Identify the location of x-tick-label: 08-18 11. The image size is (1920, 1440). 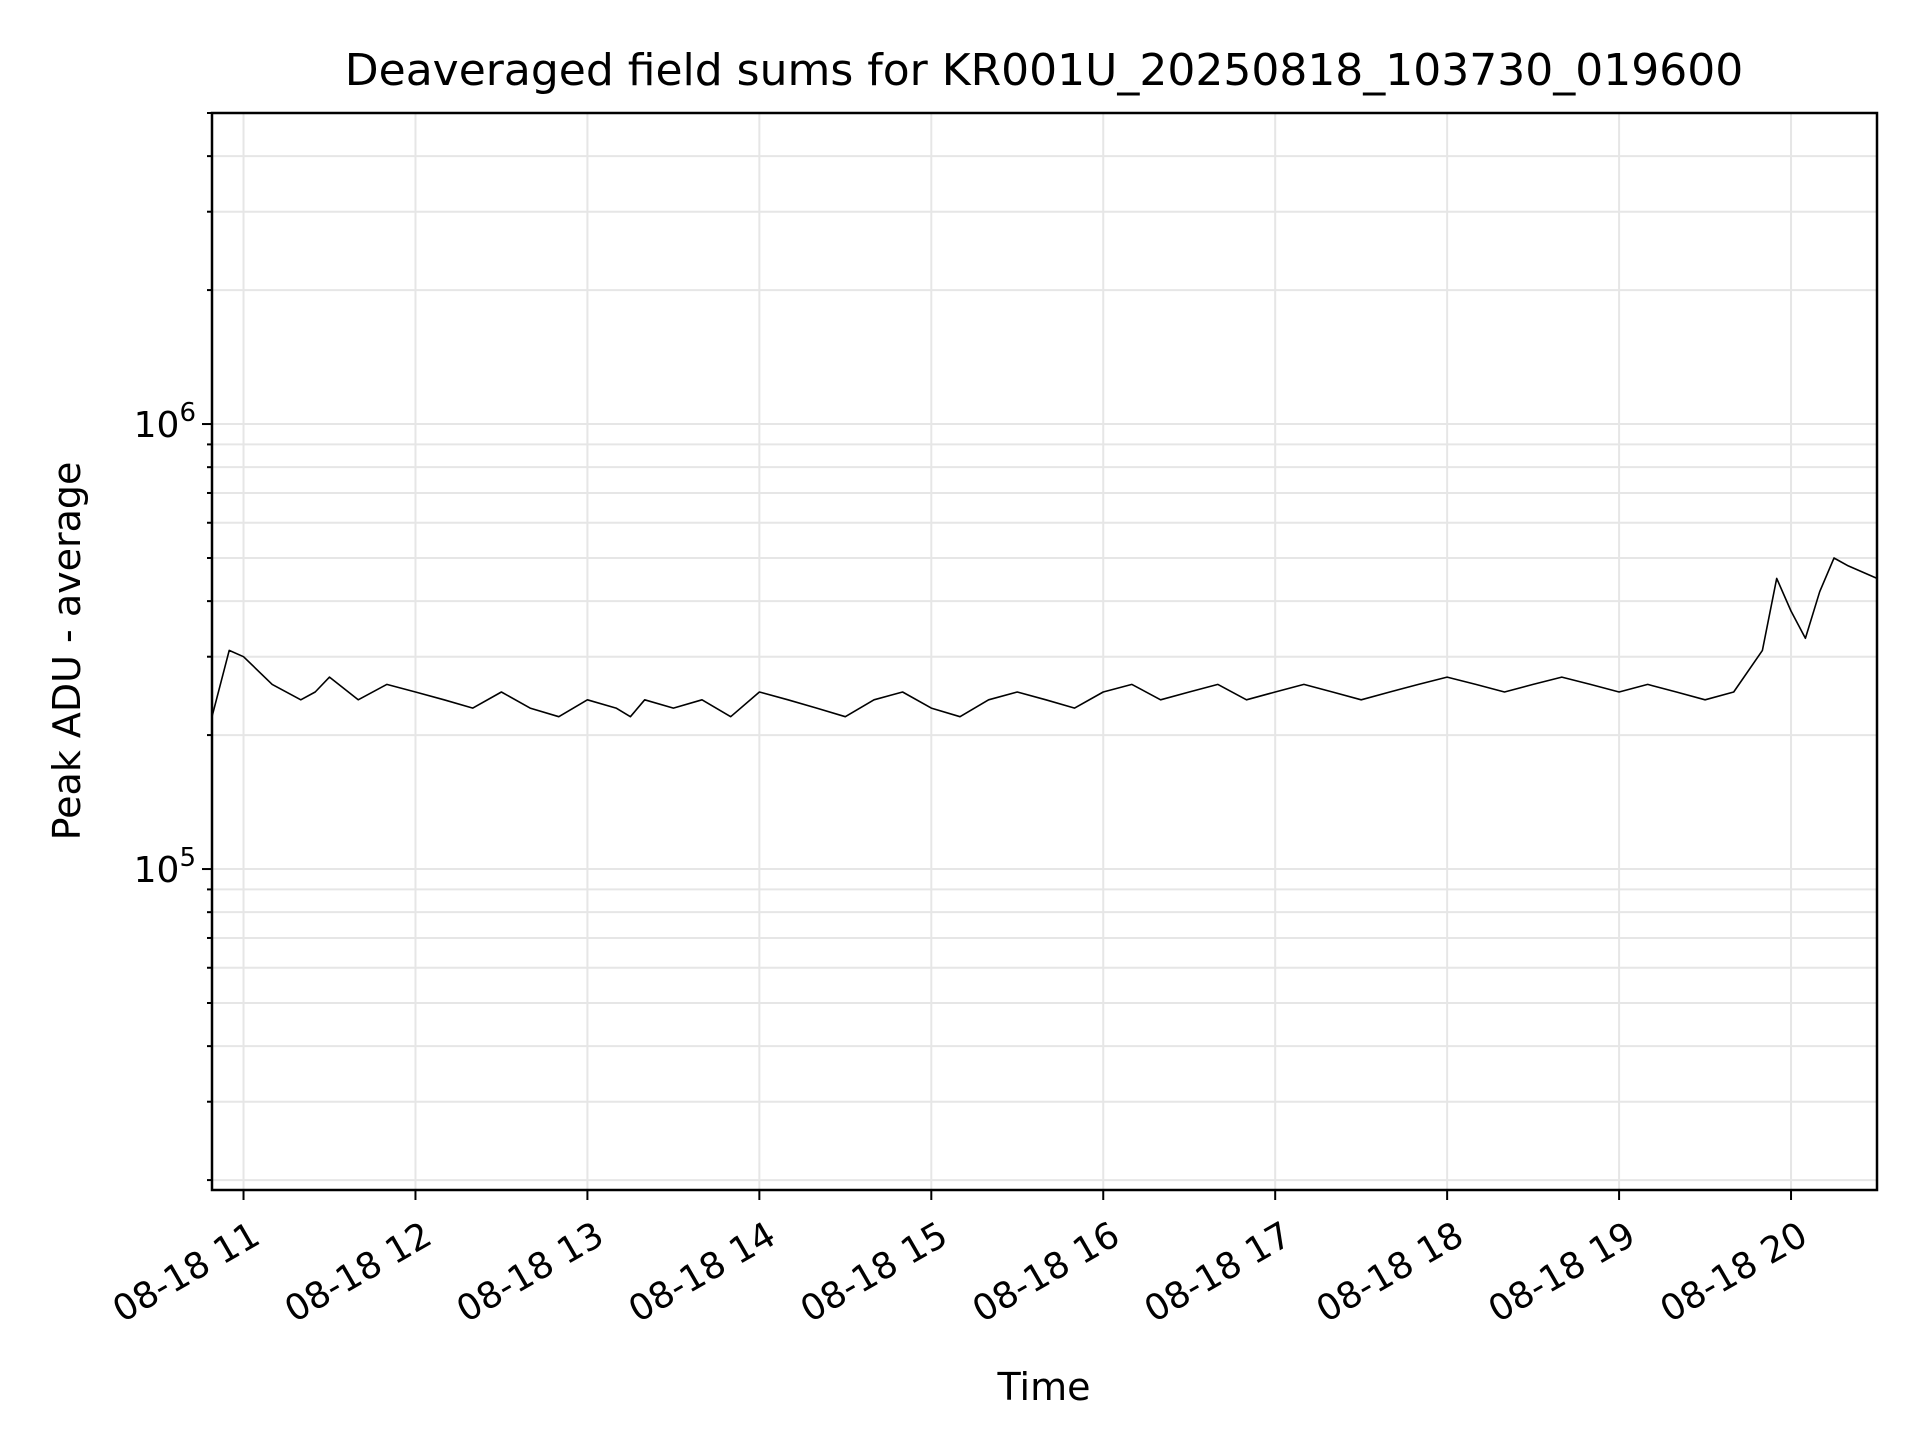
(186, 1272).